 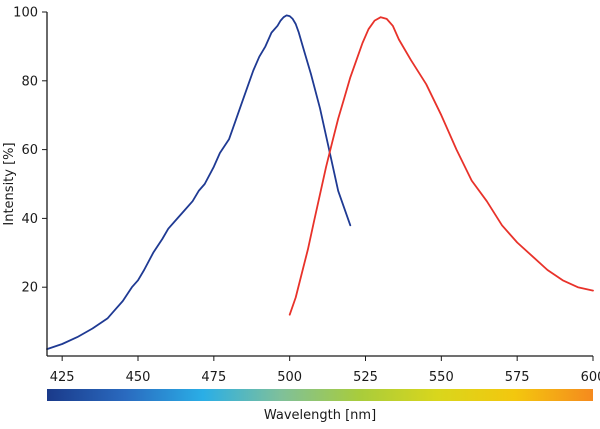 What do you see at coordinates (590, 377) in the screenshot?
I see `x-tick-label: 600` at bounding box center [590, 377].